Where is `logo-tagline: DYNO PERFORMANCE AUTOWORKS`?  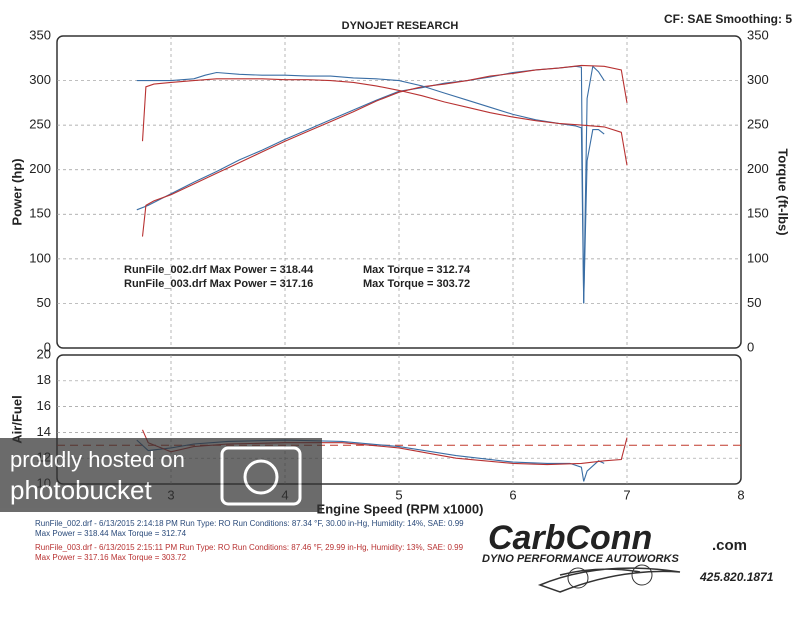
logo-tagline: DYNO PERFORMANCE AUTOWORKS is located at coordinates (580, 559).